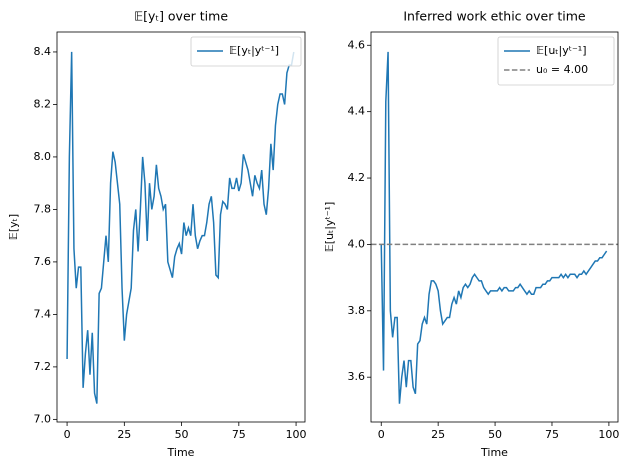 This screenshot has height=470, width=629. Describe the element at coordinates (43, 103) in the screenshot. I see `y-tick-label: 8.2` at that location.